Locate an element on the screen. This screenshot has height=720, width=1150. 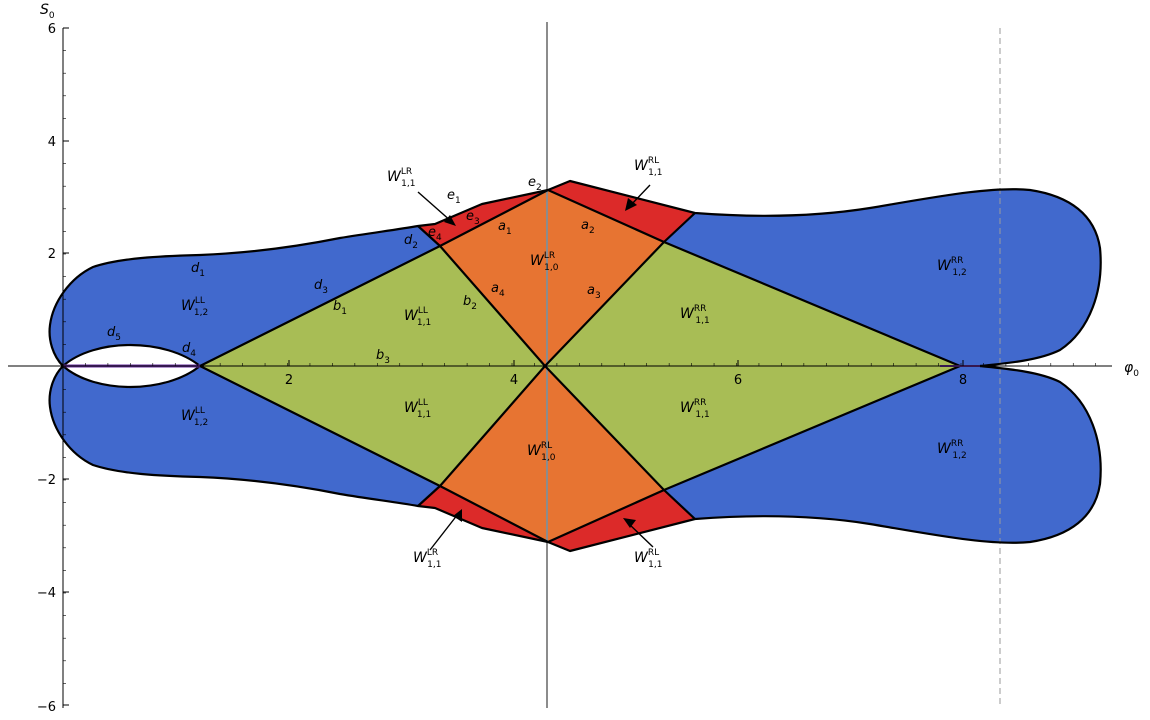
red-corner-regions is located at coordinates (556, 366).